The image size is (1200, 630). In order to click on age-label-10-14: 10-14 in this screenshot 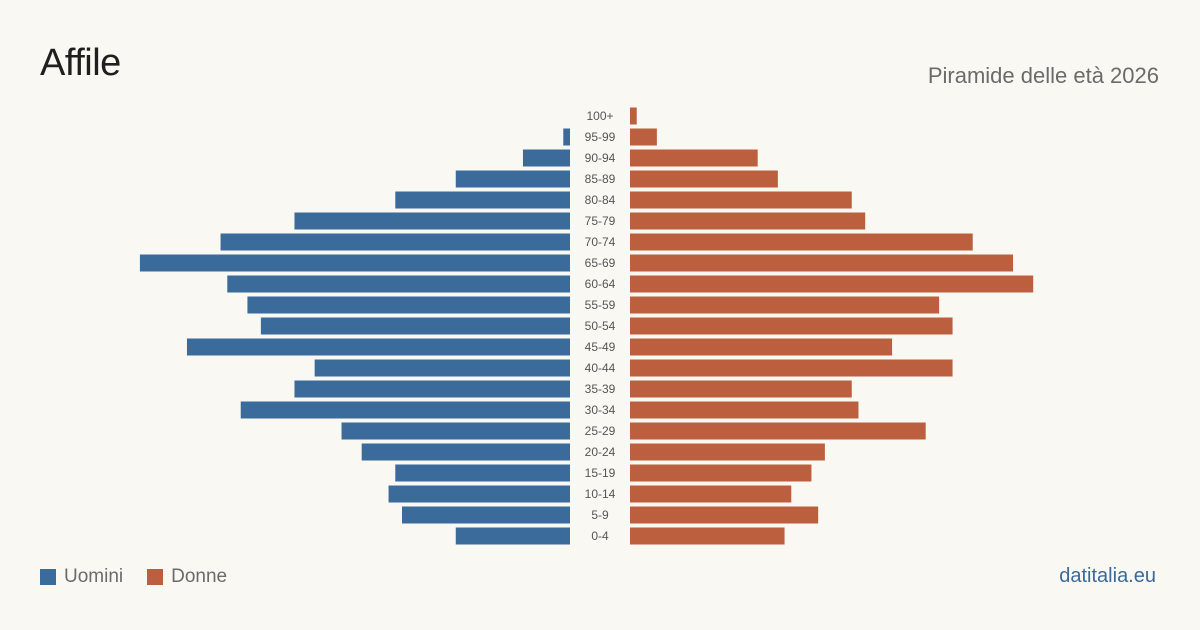, I will do `click(600, 494)`.